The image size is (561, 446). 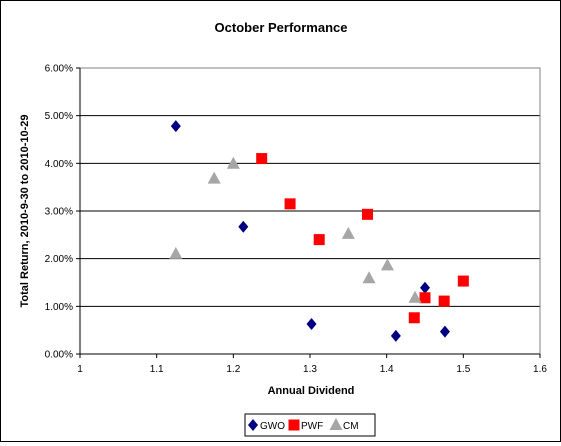 What do you see at coordinates (351, 426) in the screenshot?
I see `legend-label-cm: CM` at bounding box center [351, 426].